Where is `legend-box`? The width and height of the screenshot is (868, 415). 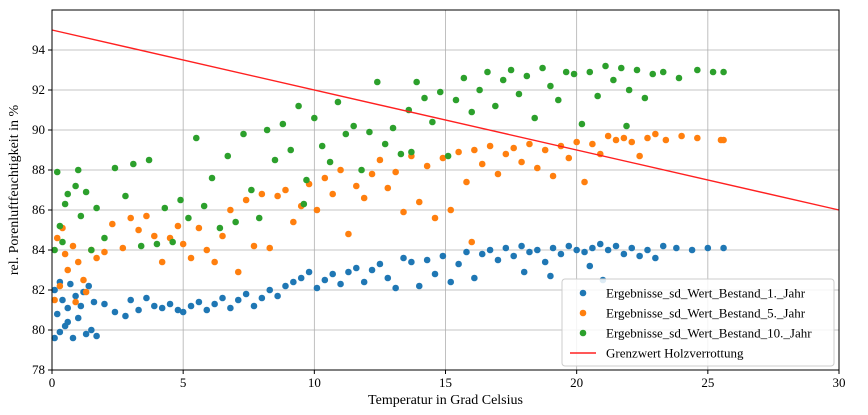
legend-box is located at coordinates (698, 322).